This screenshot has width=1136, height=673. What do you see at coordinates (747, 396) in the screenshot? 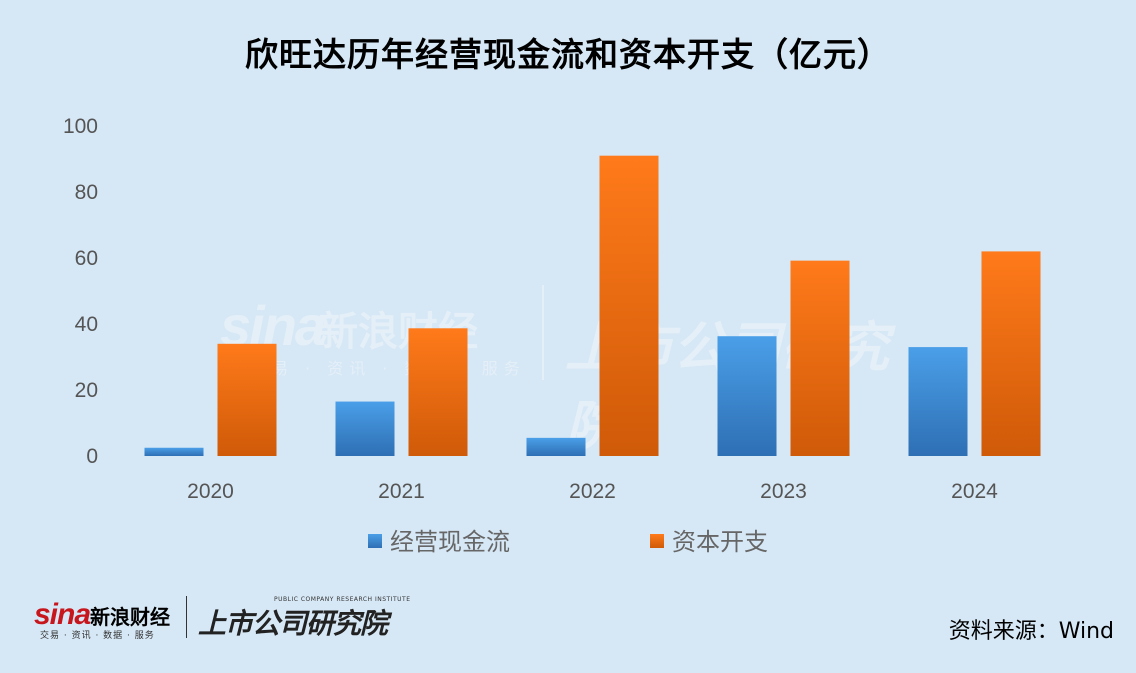
I see `bar-operating-cash-flow-2023` at bounding box center [747, 396].